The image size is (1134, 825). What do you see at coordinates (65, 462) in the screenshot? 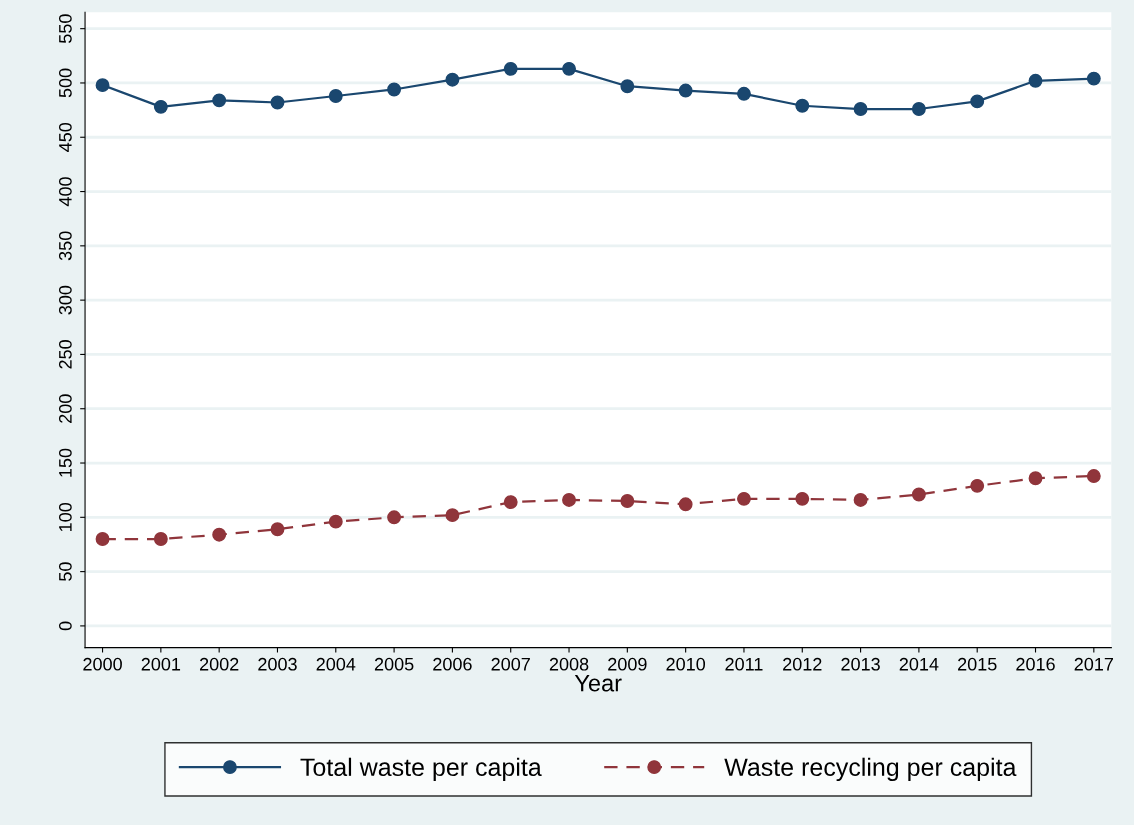
I see `y-tick-label: 150` at bounding box center [65, 462].